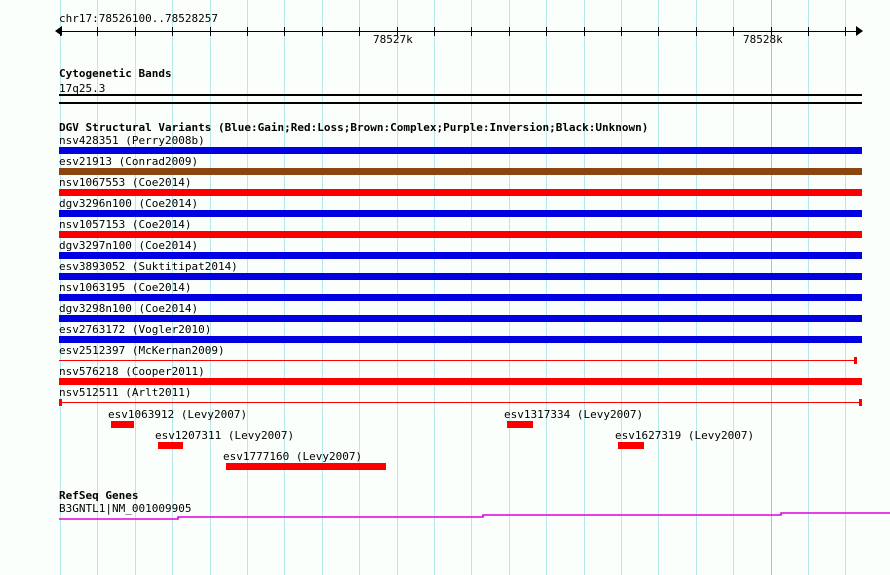 The image size is (890, 575). Describe the element at coordinates (225, 435) in the screenshot. I see `dgv-track-label: esv1207311 (Levy2007)` at that location.